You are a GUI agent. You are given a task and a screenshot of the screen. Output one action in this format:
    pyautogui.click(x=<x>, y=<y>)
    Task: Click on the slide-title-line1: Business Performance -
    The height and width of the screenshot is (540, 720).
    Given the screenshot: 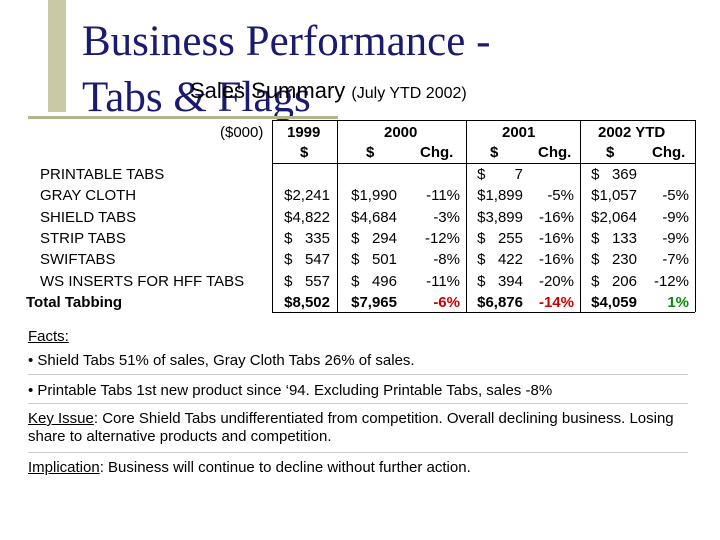 What is the action you would take?
    pyautogui.click(x=286, y=41)
    